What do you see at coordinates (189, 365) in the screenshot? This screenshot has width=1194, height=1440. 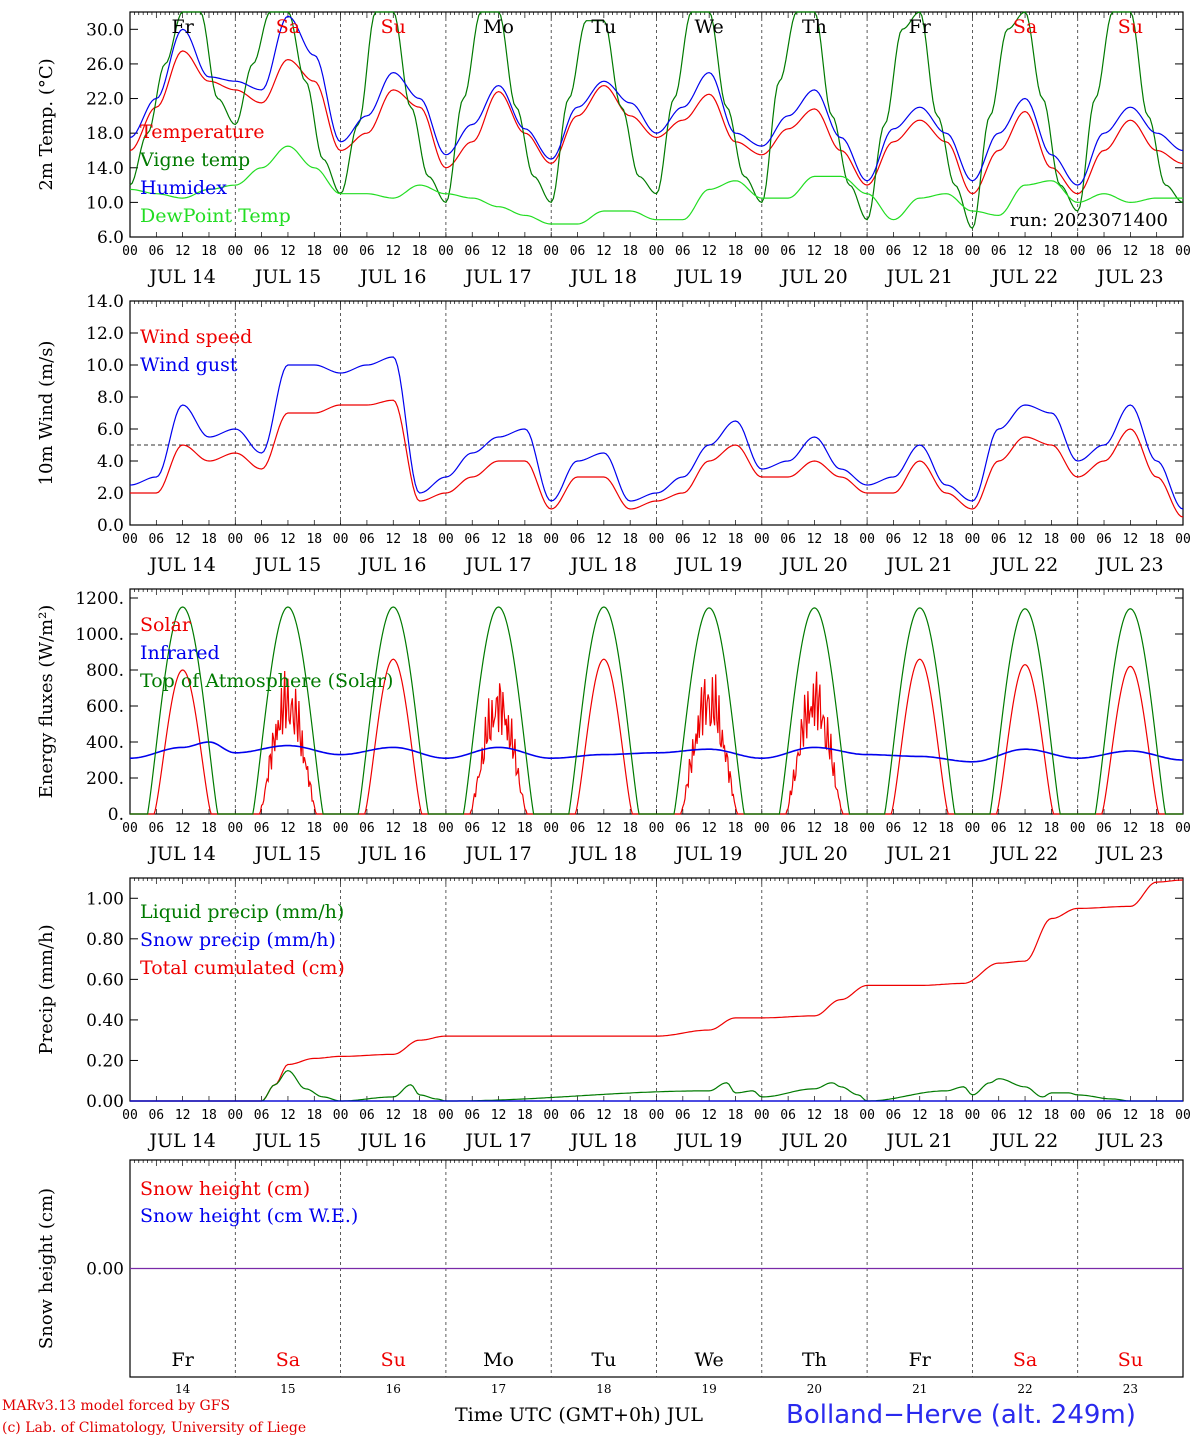 I see `legend-entry: Wind gust` at bounding box center [189, 365].